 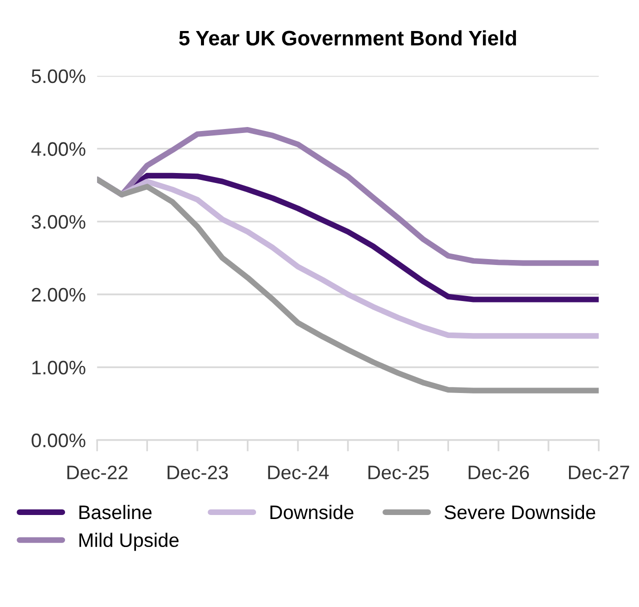 What do you see at coordinates (129, 541) in the screenshot?
I see `legend-label: Mild Upside` at bounding box center [129, 541].